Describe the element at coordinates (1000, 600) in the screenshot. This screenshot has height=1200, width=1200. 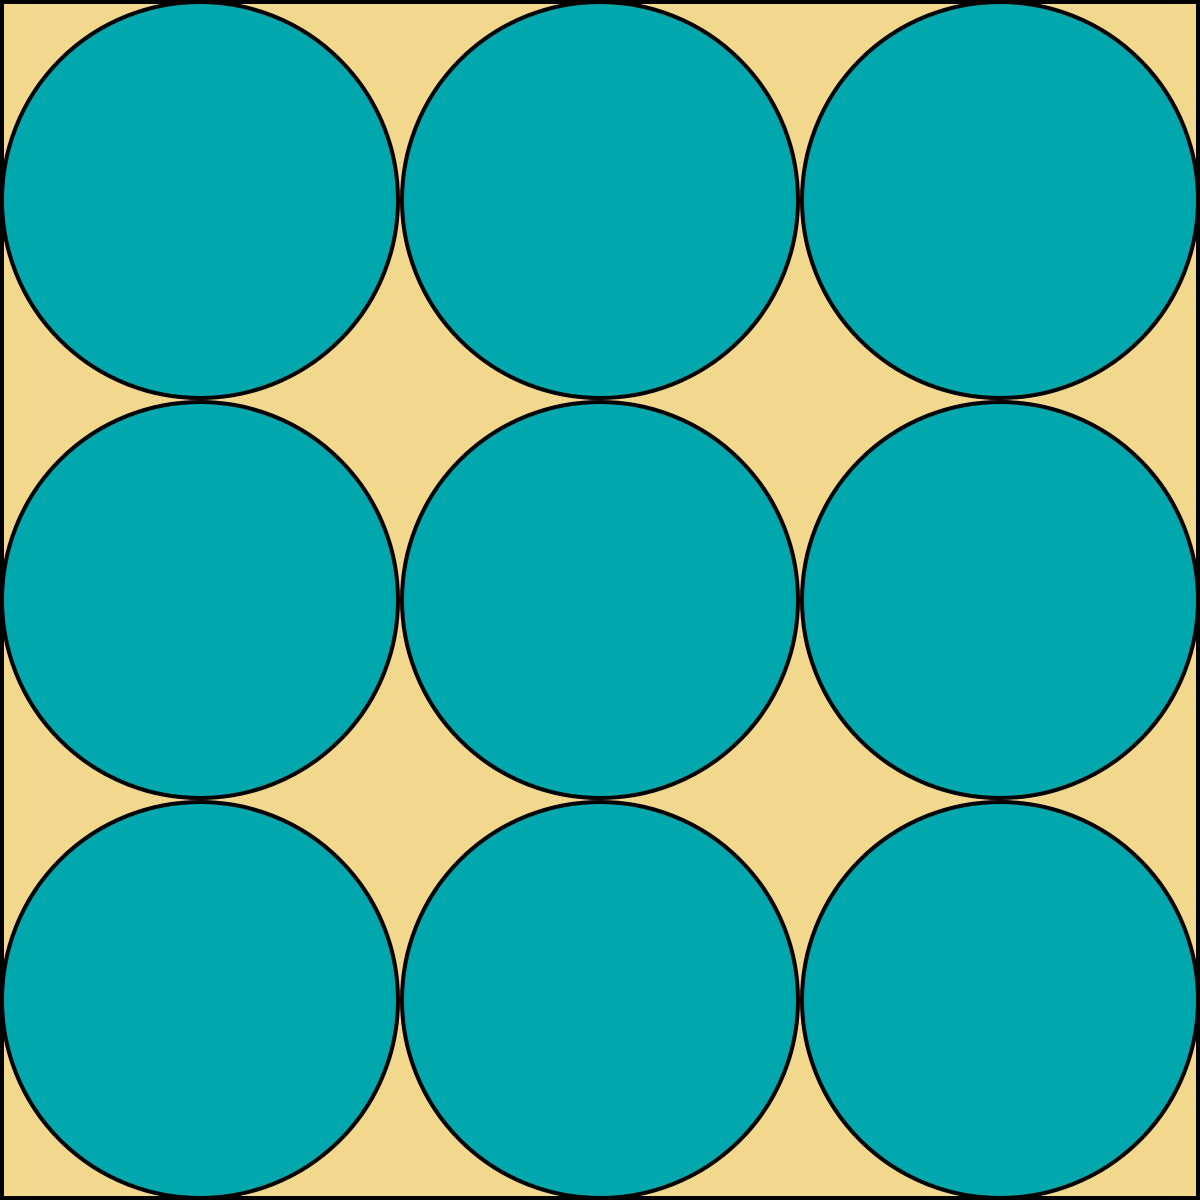
I see `circle-r2-c3` at that location.